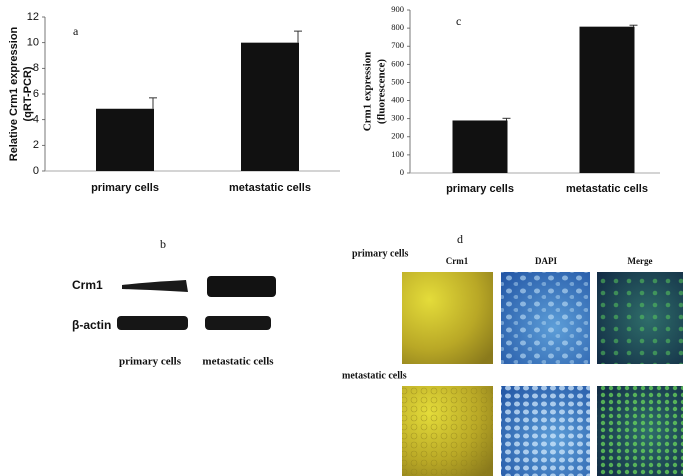 The height and width of the screenshot is (476, 683). What do you see at coordinates (397, 154) in the screenshot?
I see `y-tick-label: 100` at bounding box center [397, 154].